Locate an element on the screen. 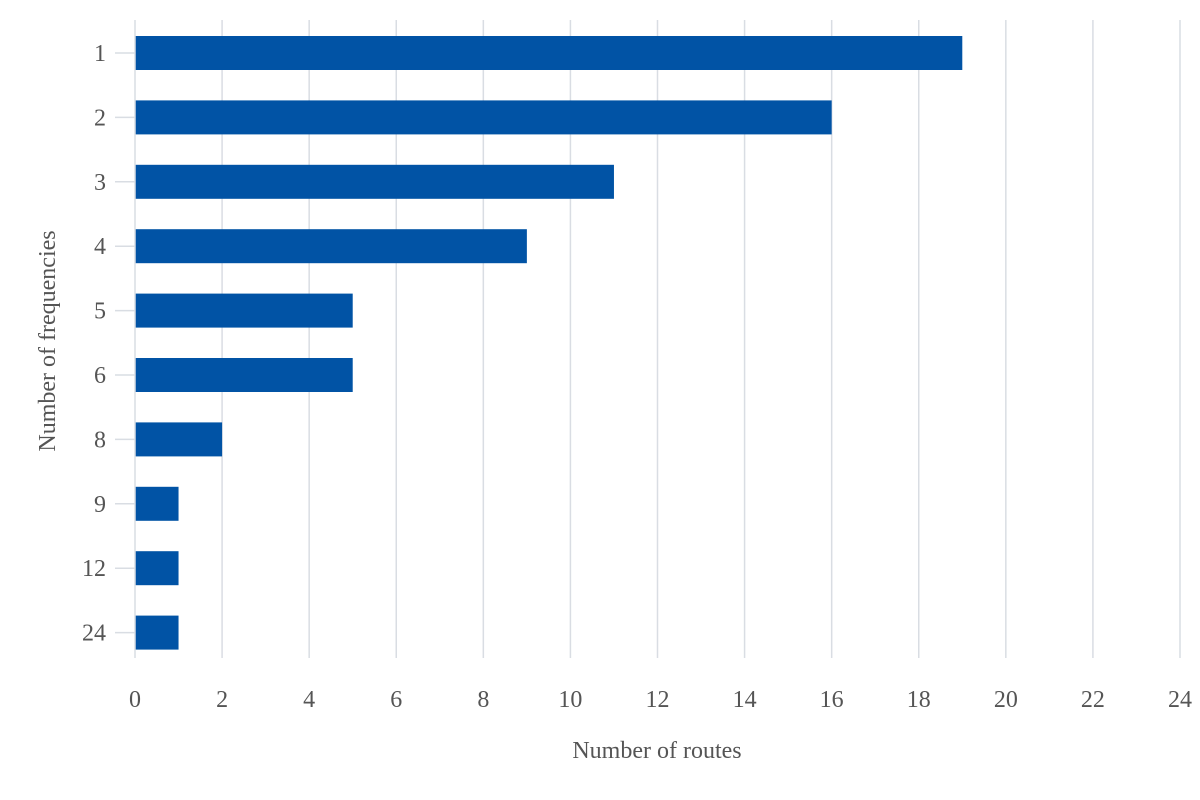 The image size is (1200, 800). y-tick-label: 1 is located at coordinates (100, 54).